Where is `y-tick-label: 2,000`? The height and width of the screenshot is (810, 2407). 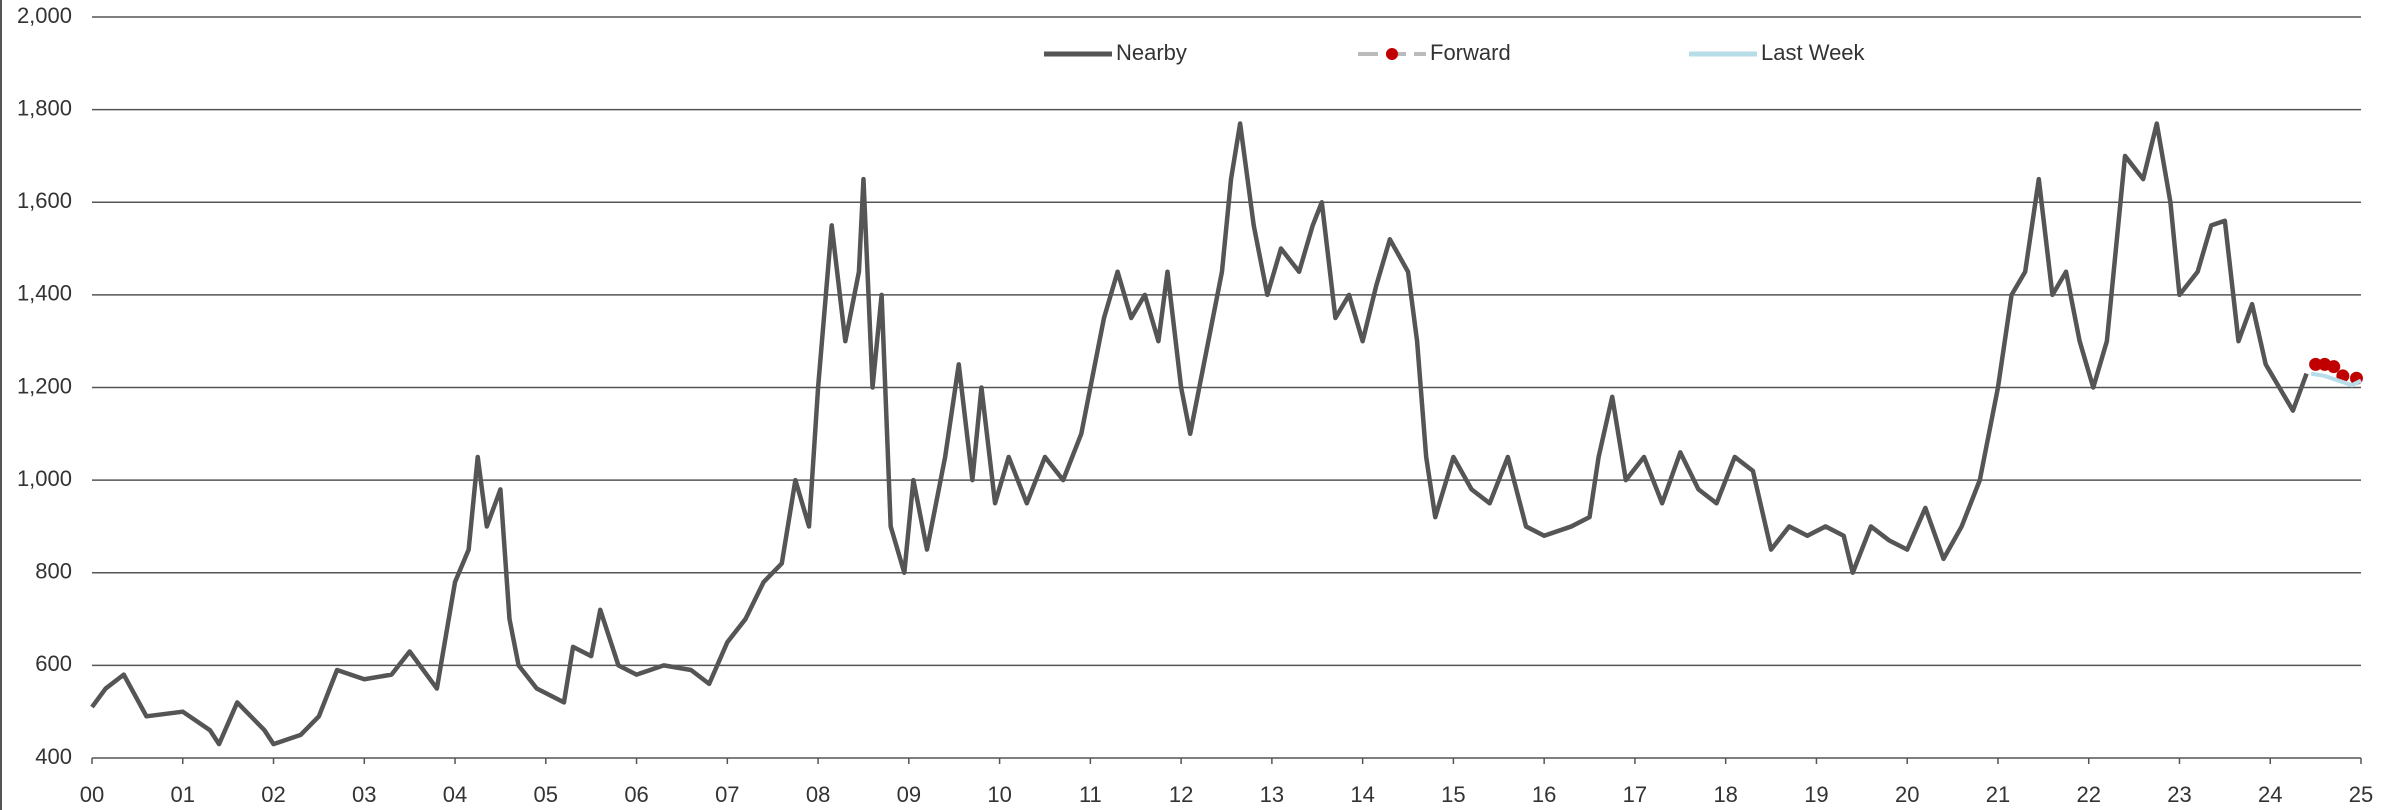
y-tick-label: 2,000 is located at coordinates (44, 15).